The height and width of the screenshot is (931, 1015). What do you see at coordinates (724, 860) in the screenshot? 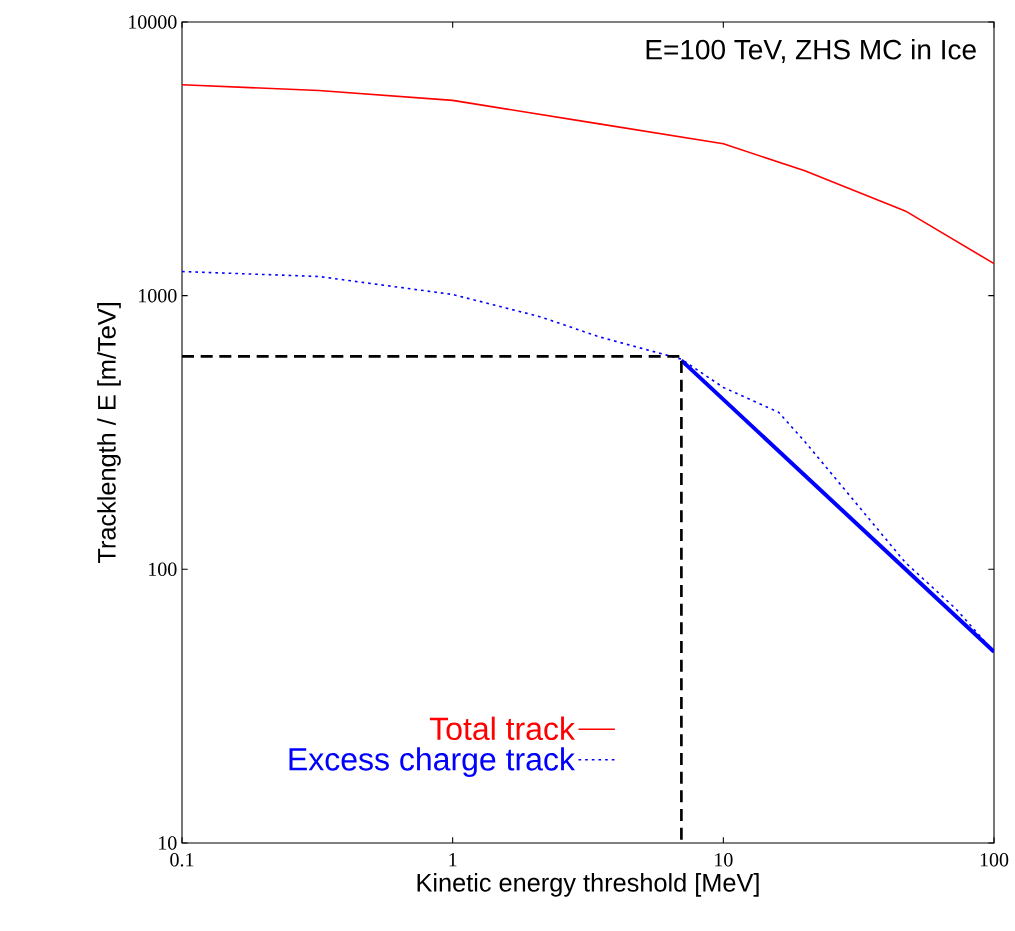
I see `x-tick-label: 10` at bounding box center [724, 860].